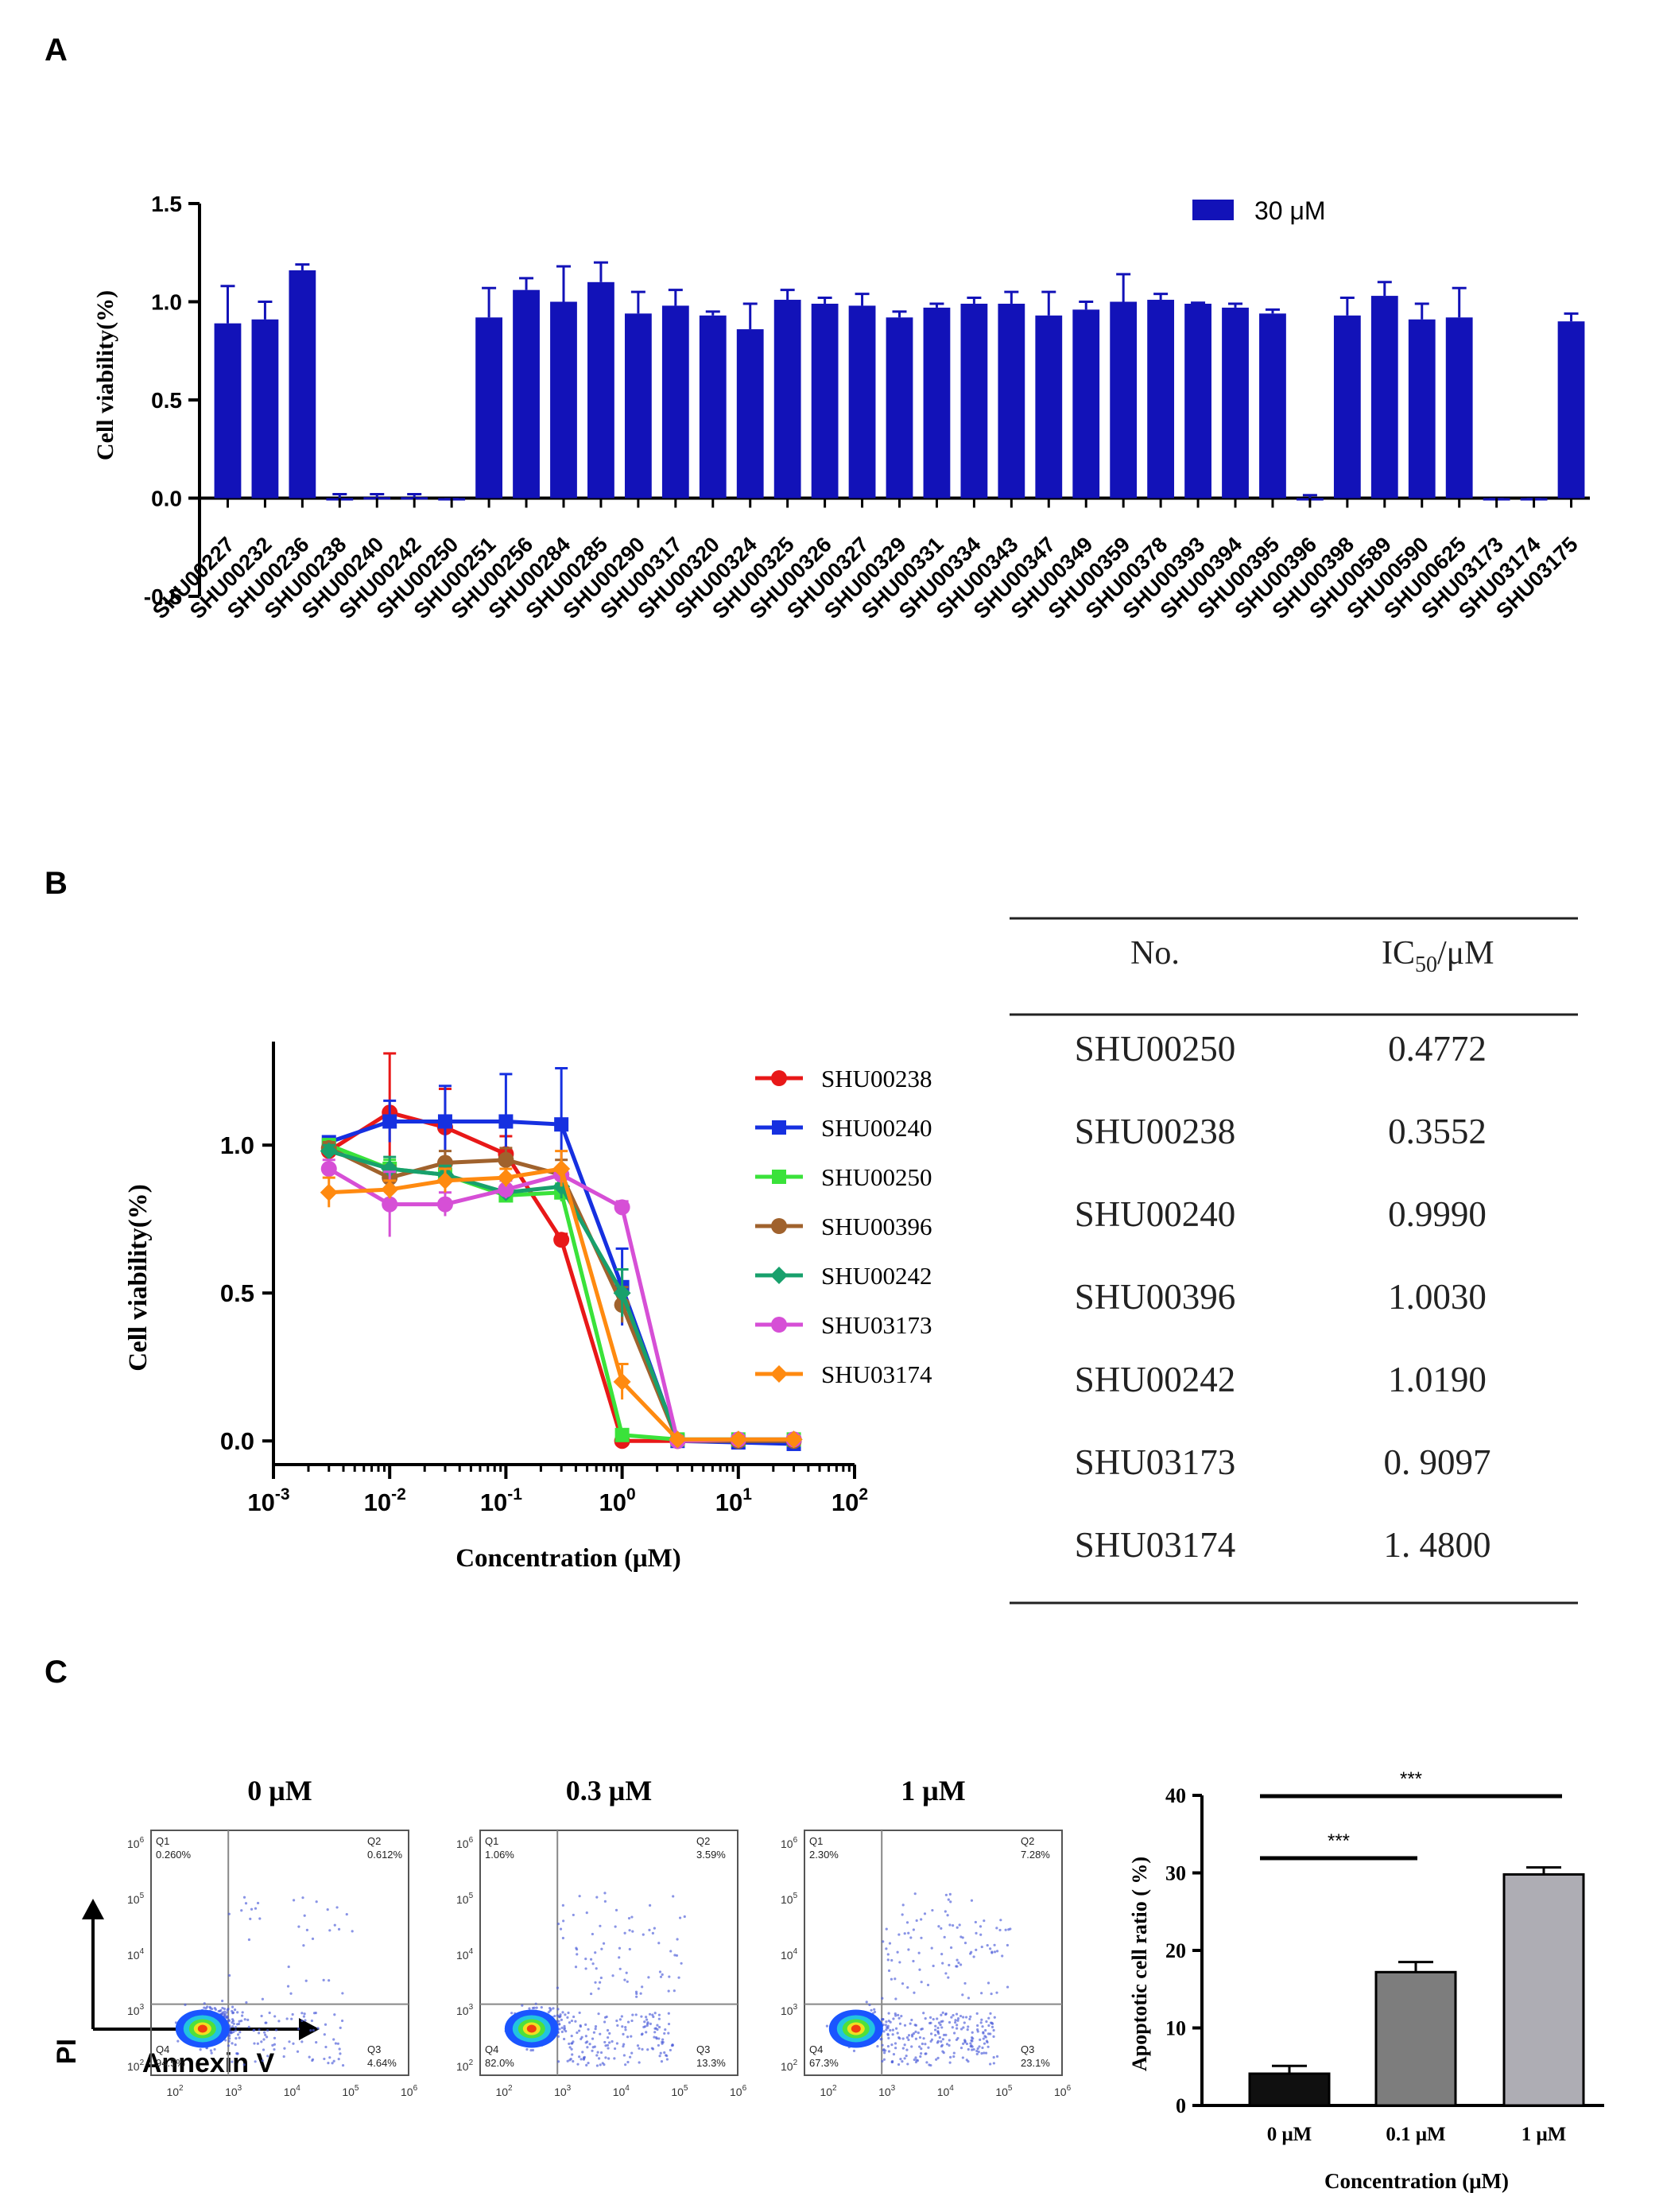  I want to click on chart-b-series-line, so click(561, 1304).